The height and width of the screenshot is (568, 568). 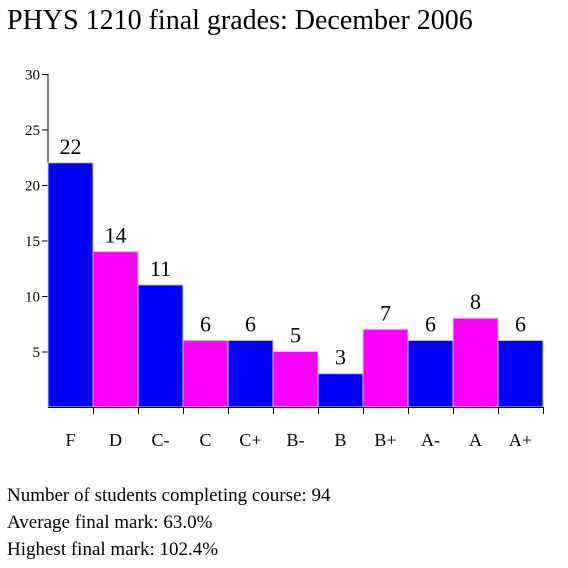 What do you see at coordinates (240, 20) in the screenshot?
I see `chart-title: PHYS 1210 final grades: December 2006` at bounding box center [240, 20].